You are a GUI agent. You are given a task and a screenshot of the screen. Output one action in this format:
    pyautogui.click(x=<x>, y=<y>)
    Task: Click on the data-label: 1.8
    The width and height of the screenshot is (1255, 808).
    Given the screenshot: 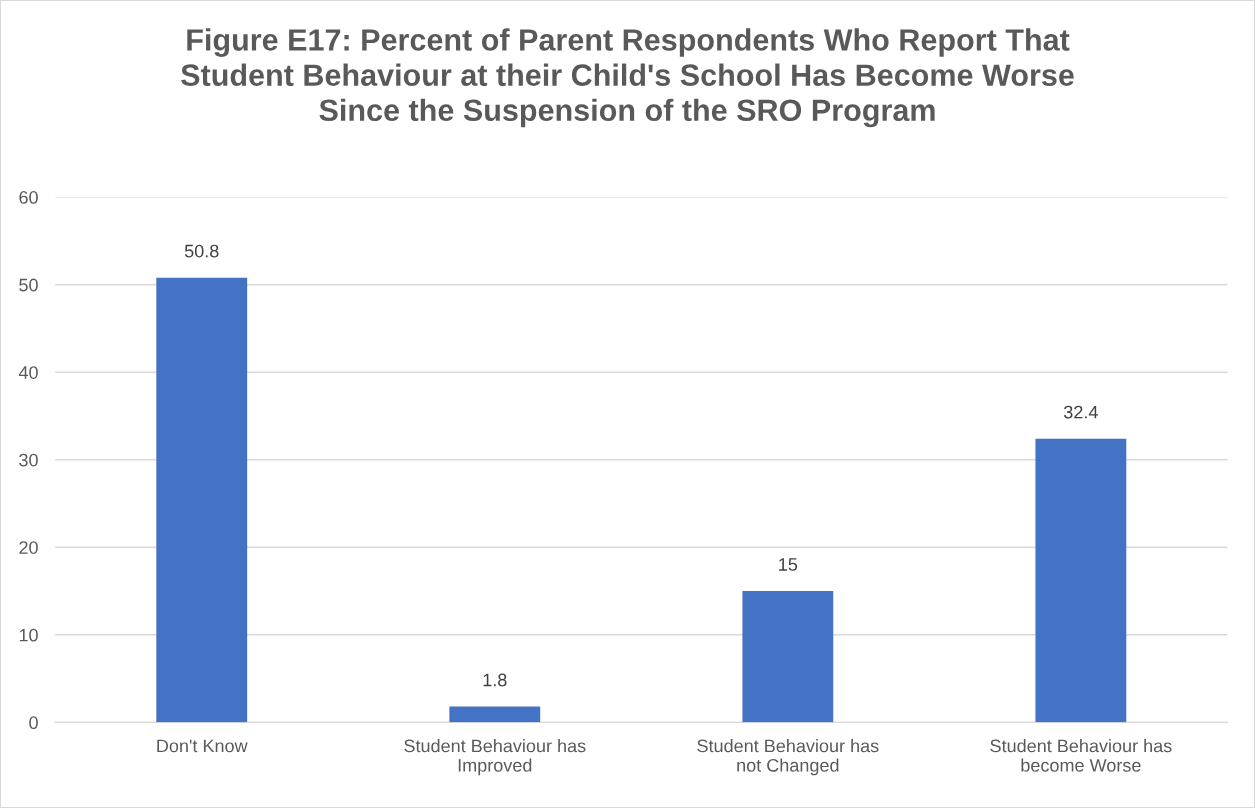 What is the action you would take?
    pyautogui.click(x=495, y=680)
    